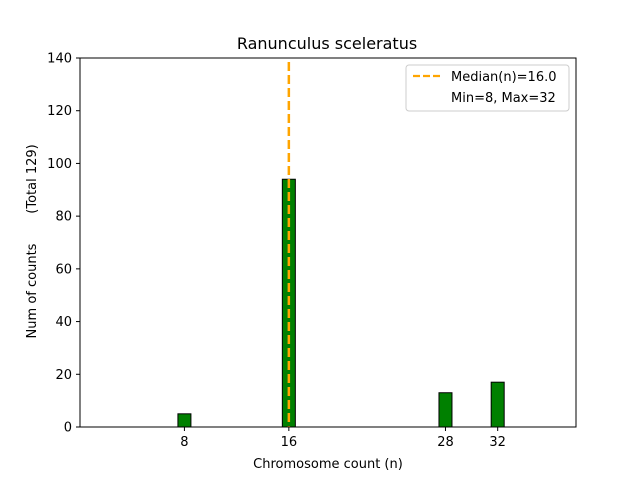 This screenshot has height=480, width=640. I want to click on legend-entry-median: Median(n)=16.0, so click(504, 77).